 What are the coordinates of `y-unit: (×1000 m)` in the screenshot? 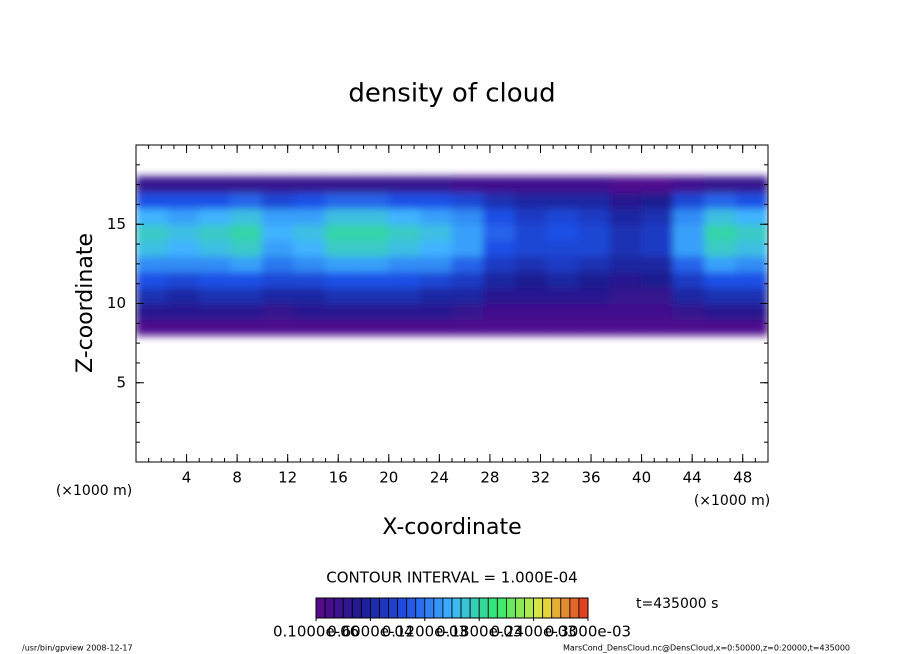 It's located at (94, 491).